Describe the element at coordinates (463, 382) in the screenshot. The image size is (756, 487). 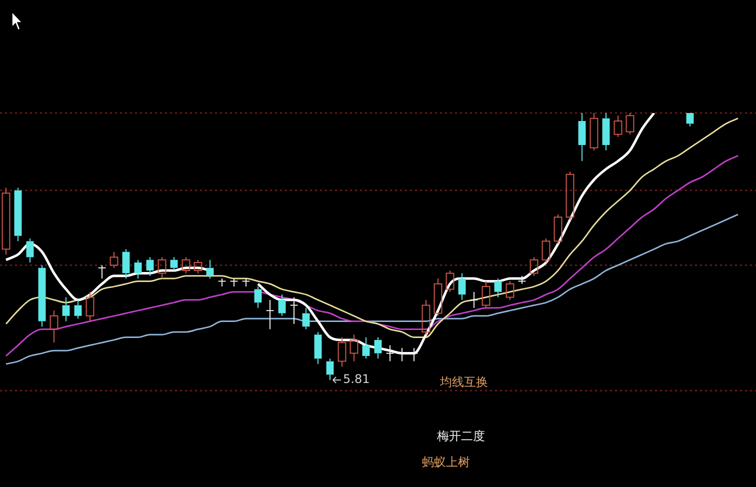
I see `annotation: 均线互换` at that location.